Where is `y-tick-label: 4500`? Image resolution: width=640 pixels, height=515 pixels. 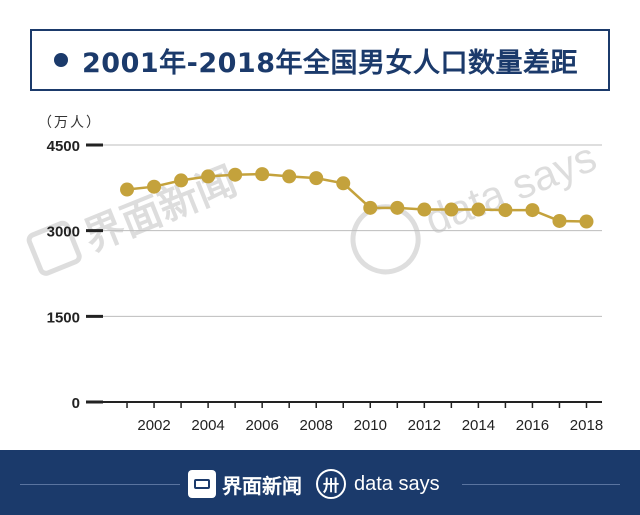
y-tick-label: 4500 is located at coordinates (63, 146).